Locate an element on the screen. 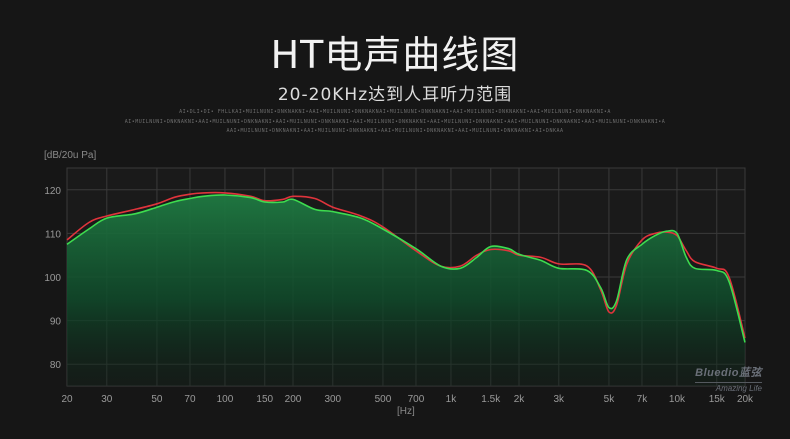  x-tick-label: 30 is located at coordinates (107, 399).